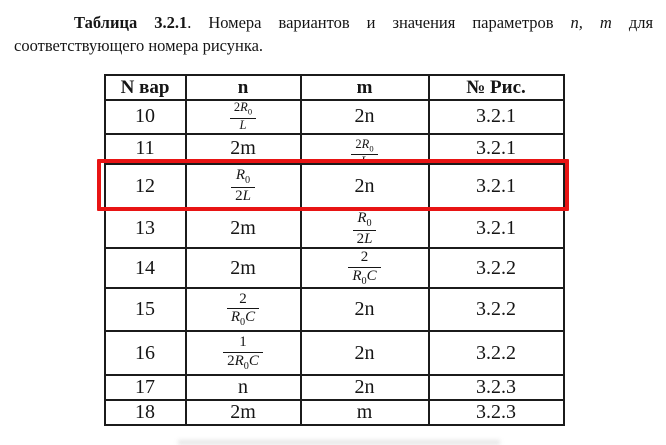 This screenshot has width=666, height=445. I want to click on cell-n: 1 2R0C, so click(243, 353).